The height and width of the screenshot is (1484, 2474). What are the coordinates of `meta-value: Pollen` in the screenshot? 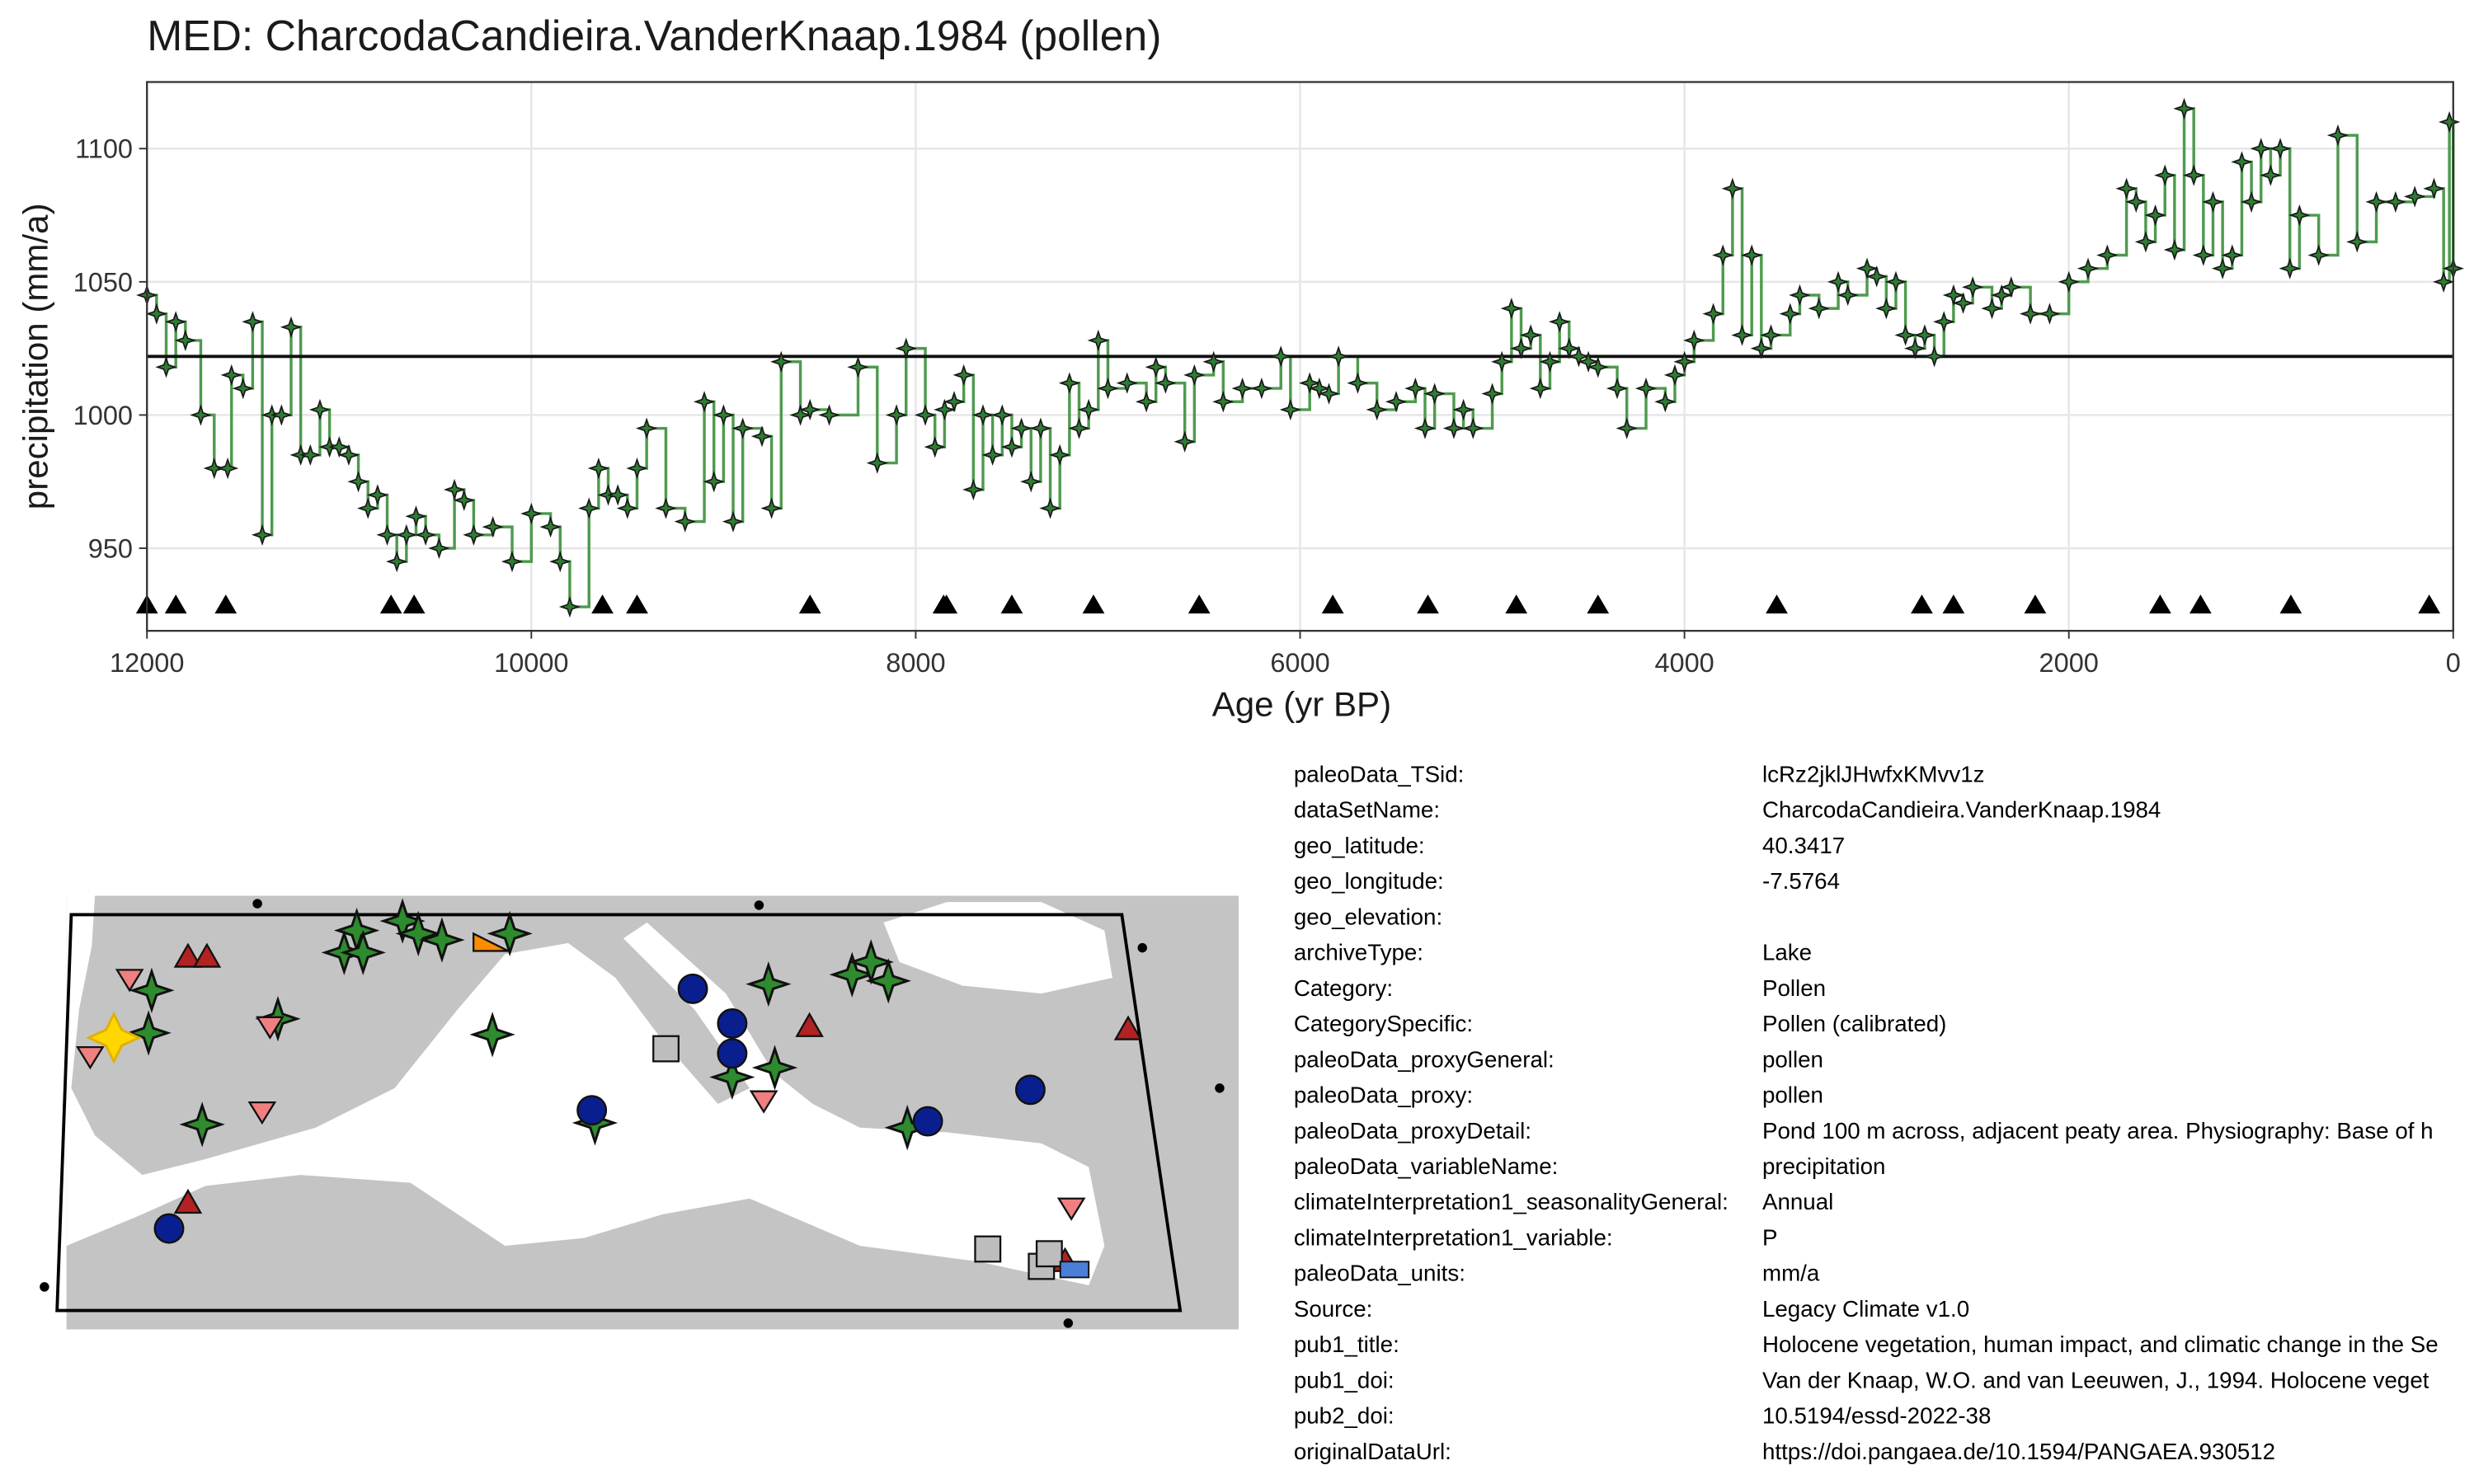 It's located at (1794, 988).